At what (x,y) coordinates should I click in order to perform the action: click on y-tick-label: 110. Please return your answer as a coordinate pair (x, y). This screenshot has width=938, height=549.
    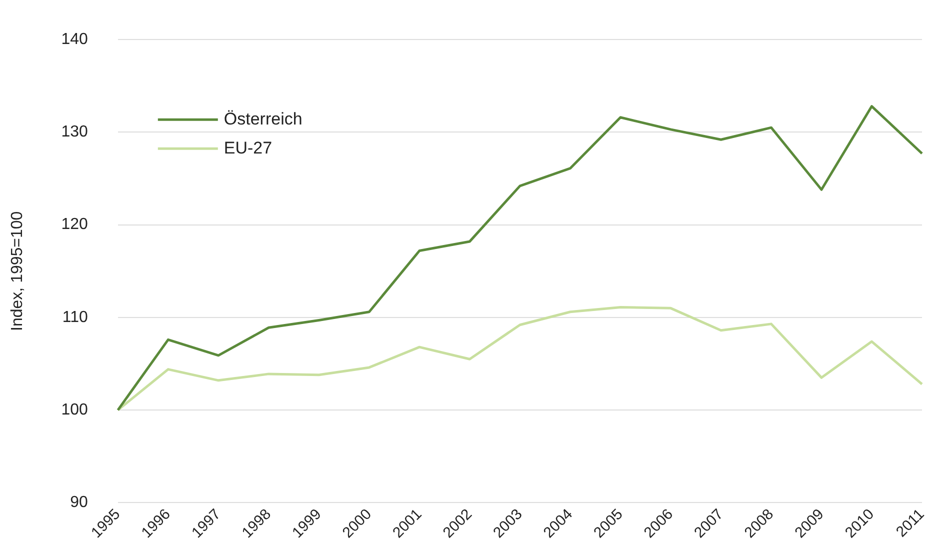
    Looking at the image, I should click on (75, 317).